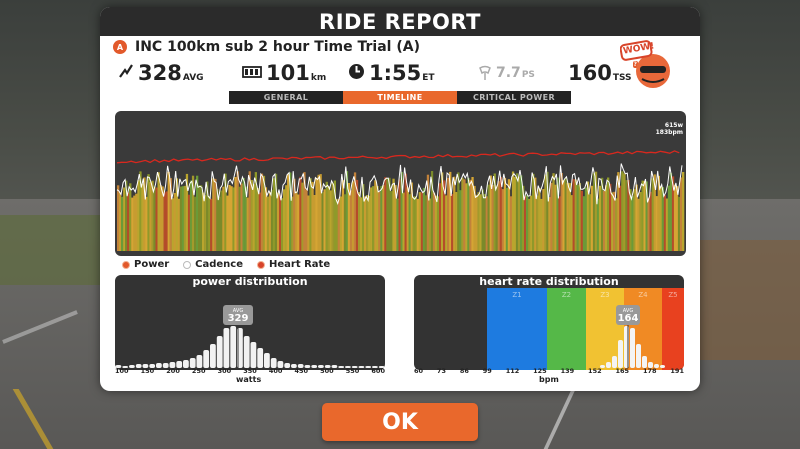  Describe the element at coordinates (590, 73) in the screenshot. I see `tss-value: 160` at that location.